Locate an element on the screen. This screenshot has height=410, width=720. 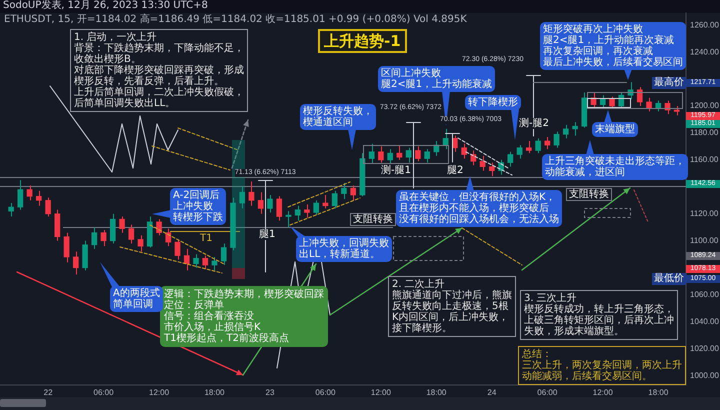
y-tick-label: 1100.00 is located at coordinates (704, 240).